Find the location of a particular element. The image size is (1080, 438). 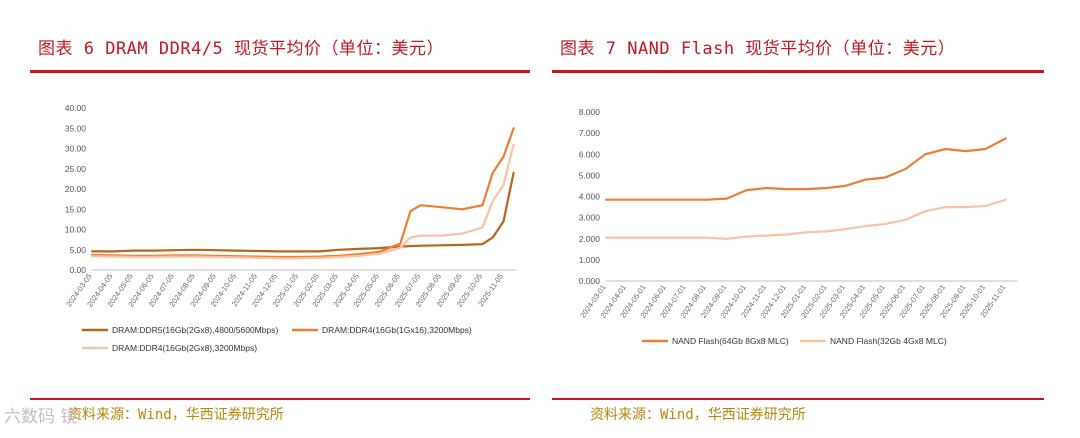

y-tick-label: 0.00 is located at coordinates (77, 270).